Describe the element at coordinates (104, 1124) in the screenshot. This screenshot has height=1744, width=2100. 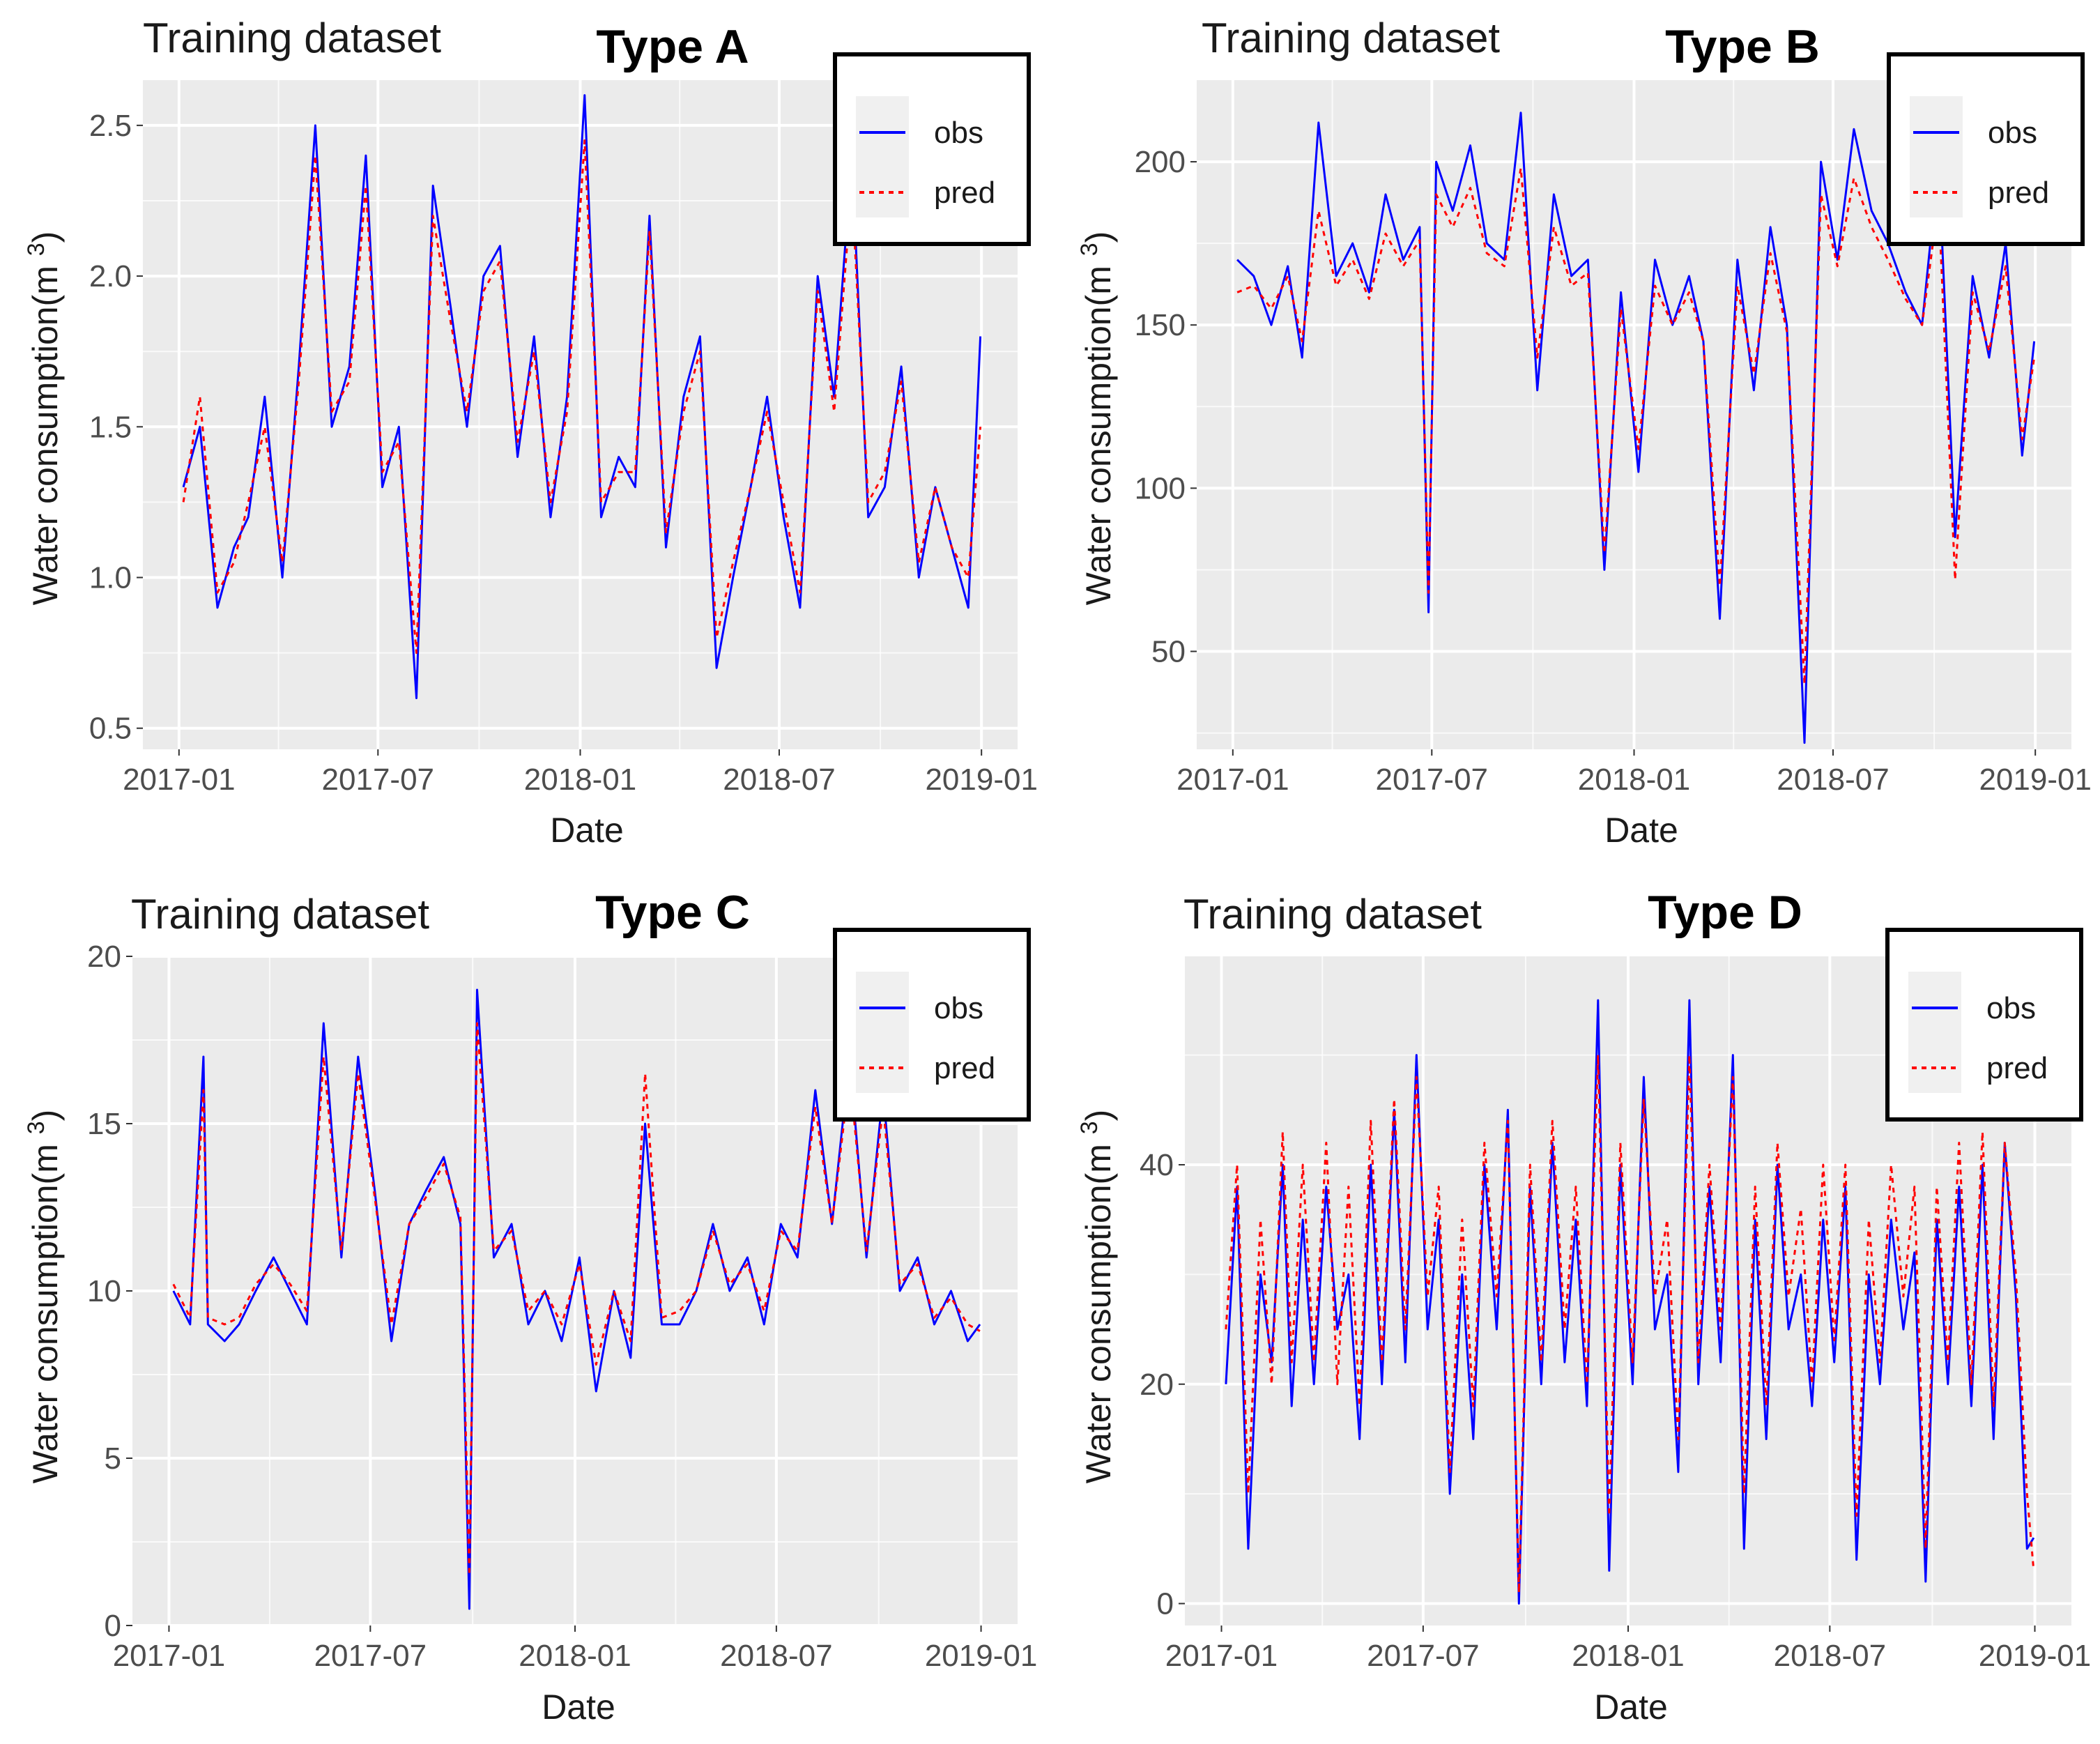
I see `y-tick-label: 15` at that location.